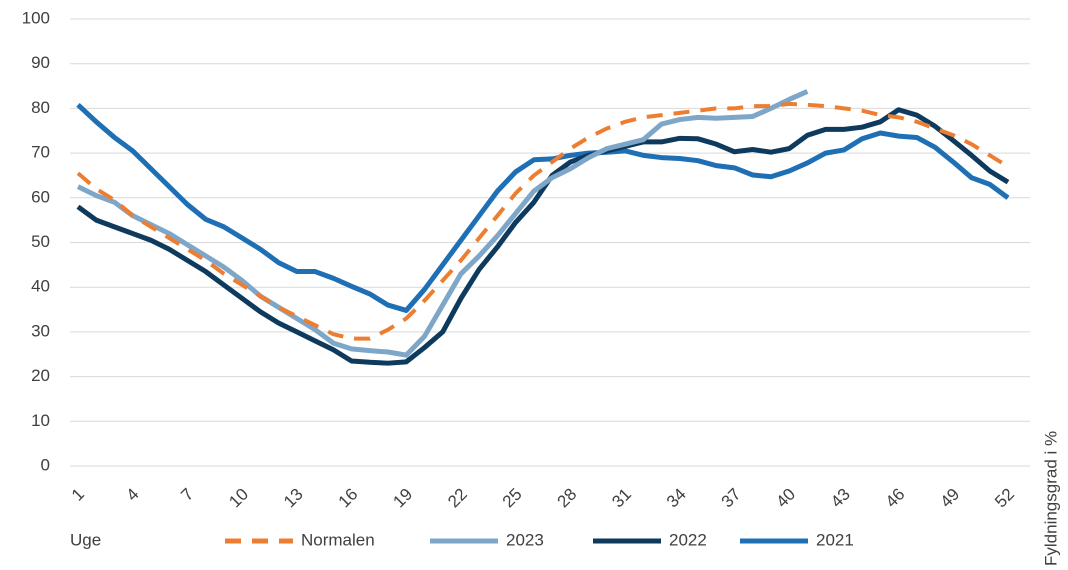 This screenshot has width=1068, height=570. What do you see at coordinates (688, 539) in the screenshot?
I see `legend-label: 2022` at bounding box center [688, 539].